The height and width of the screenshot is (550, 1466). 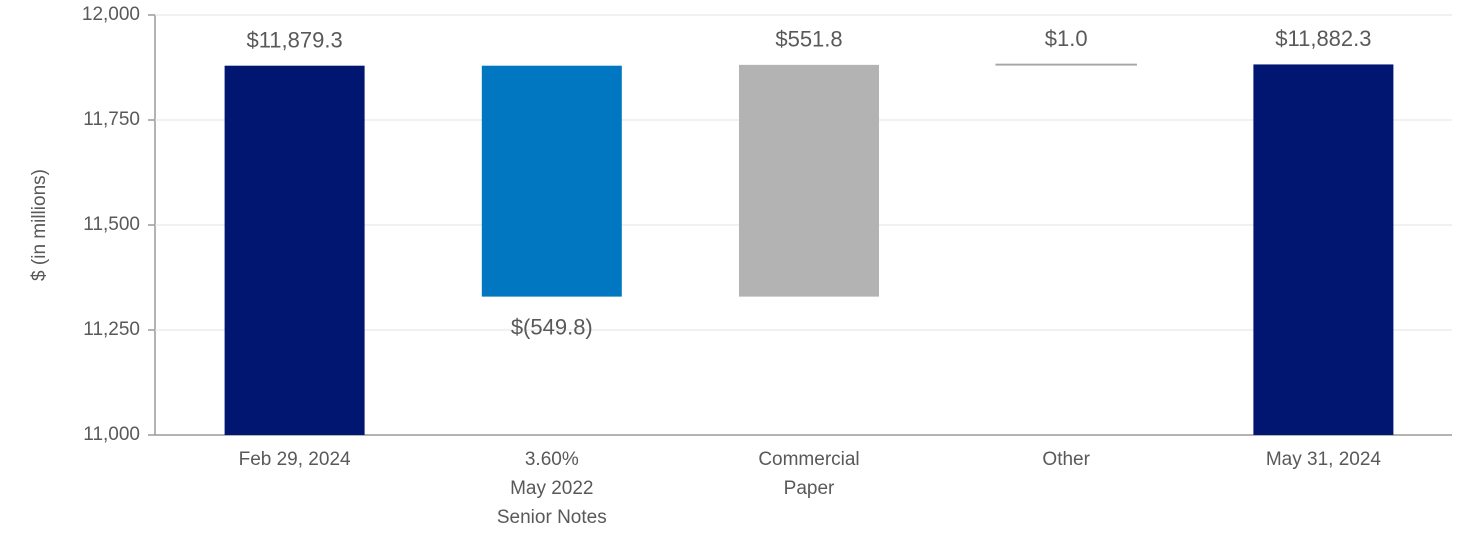 I want to click on value-label: $11,879.3, so click(x=294, y=40).